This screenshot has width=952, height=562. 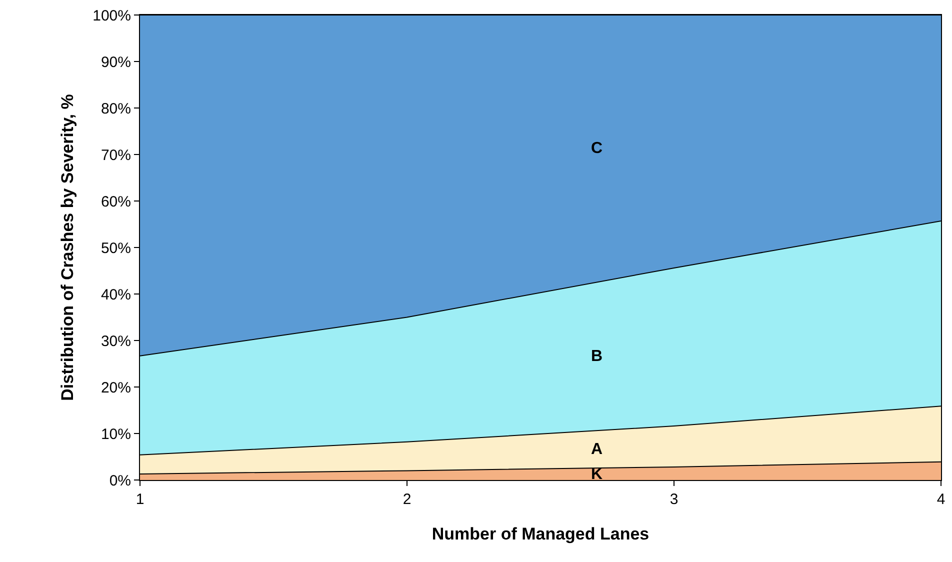 I want to click on y-tick-label: 10%, so click(x=115, y=434).